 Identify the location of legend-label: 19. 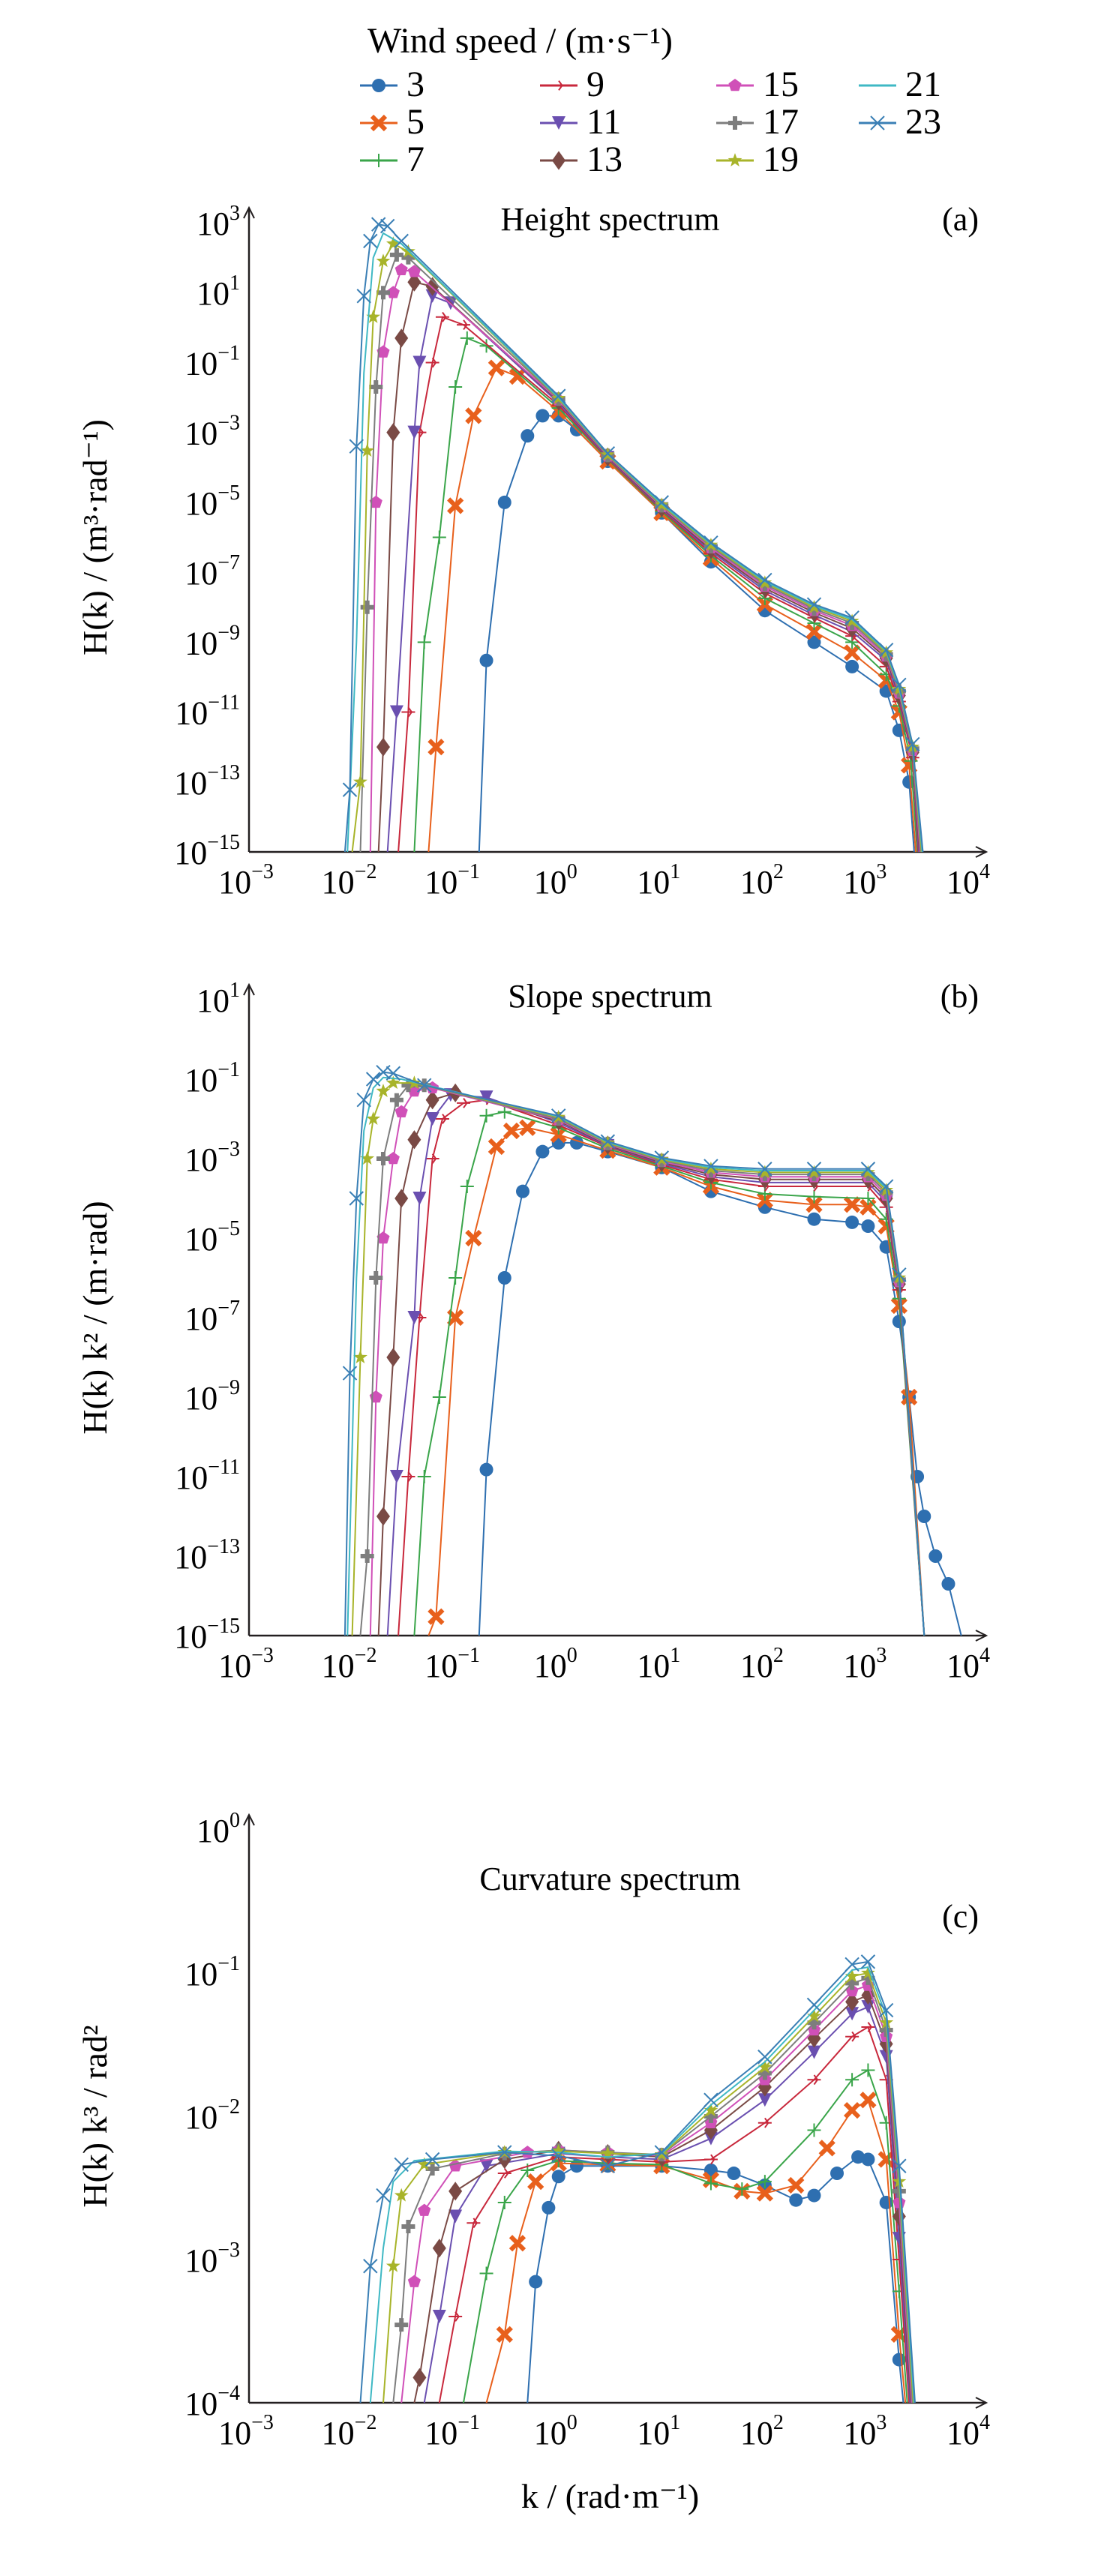
(781, 159).